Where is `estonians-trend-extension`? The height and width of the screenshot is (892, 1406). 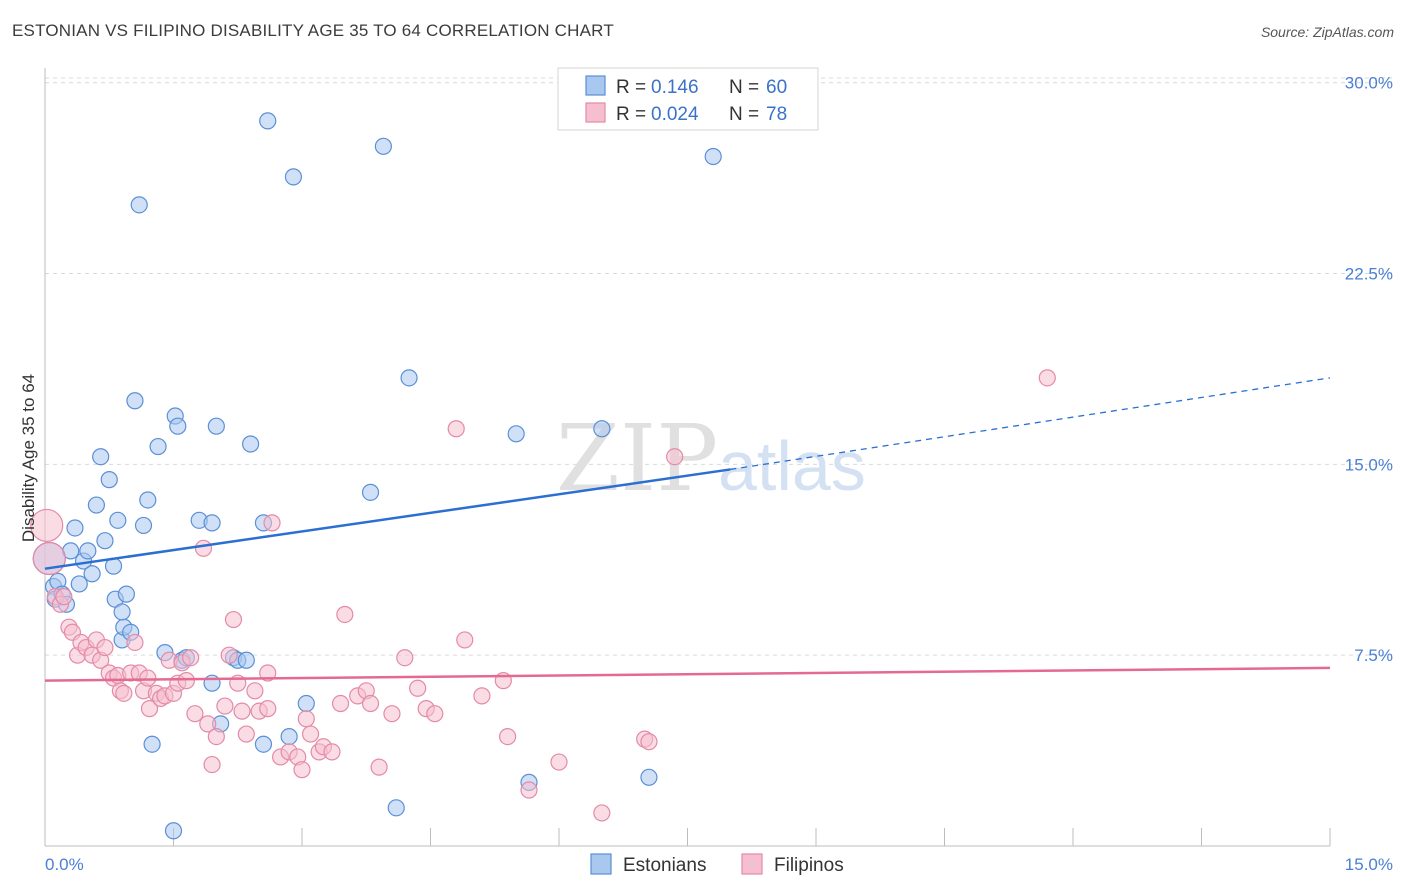 estonians-trend-extension is located at coordinates (1030, 424).